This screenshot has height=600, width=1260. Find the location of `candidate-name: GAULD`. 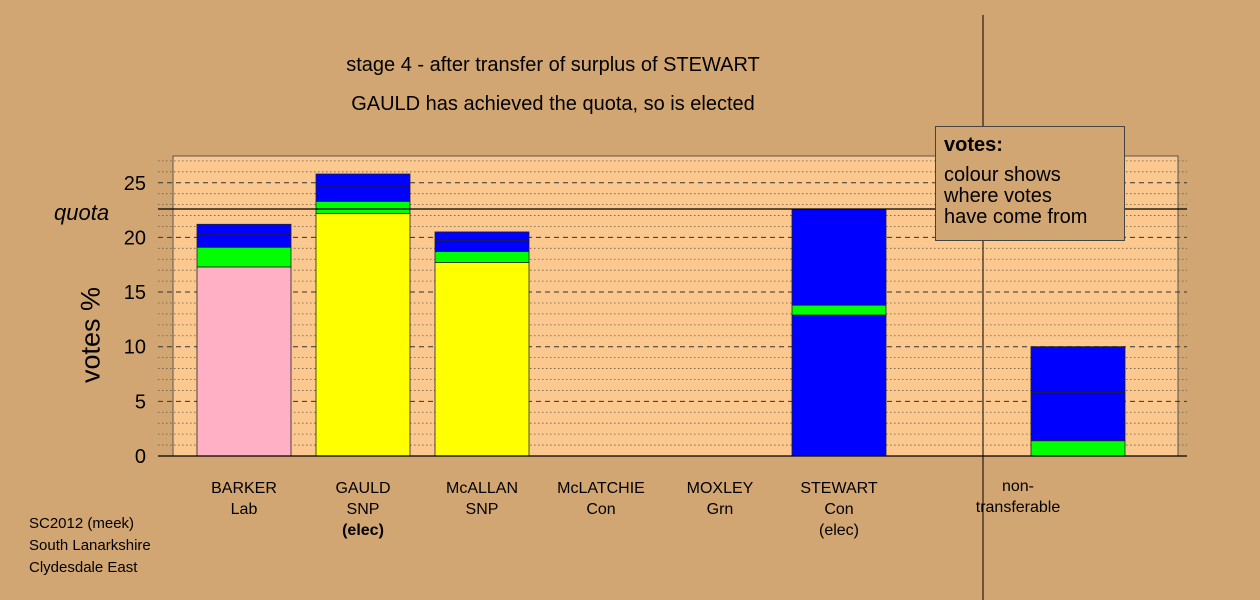

candidate-name: GAULD is located at coordinates (363, 488).